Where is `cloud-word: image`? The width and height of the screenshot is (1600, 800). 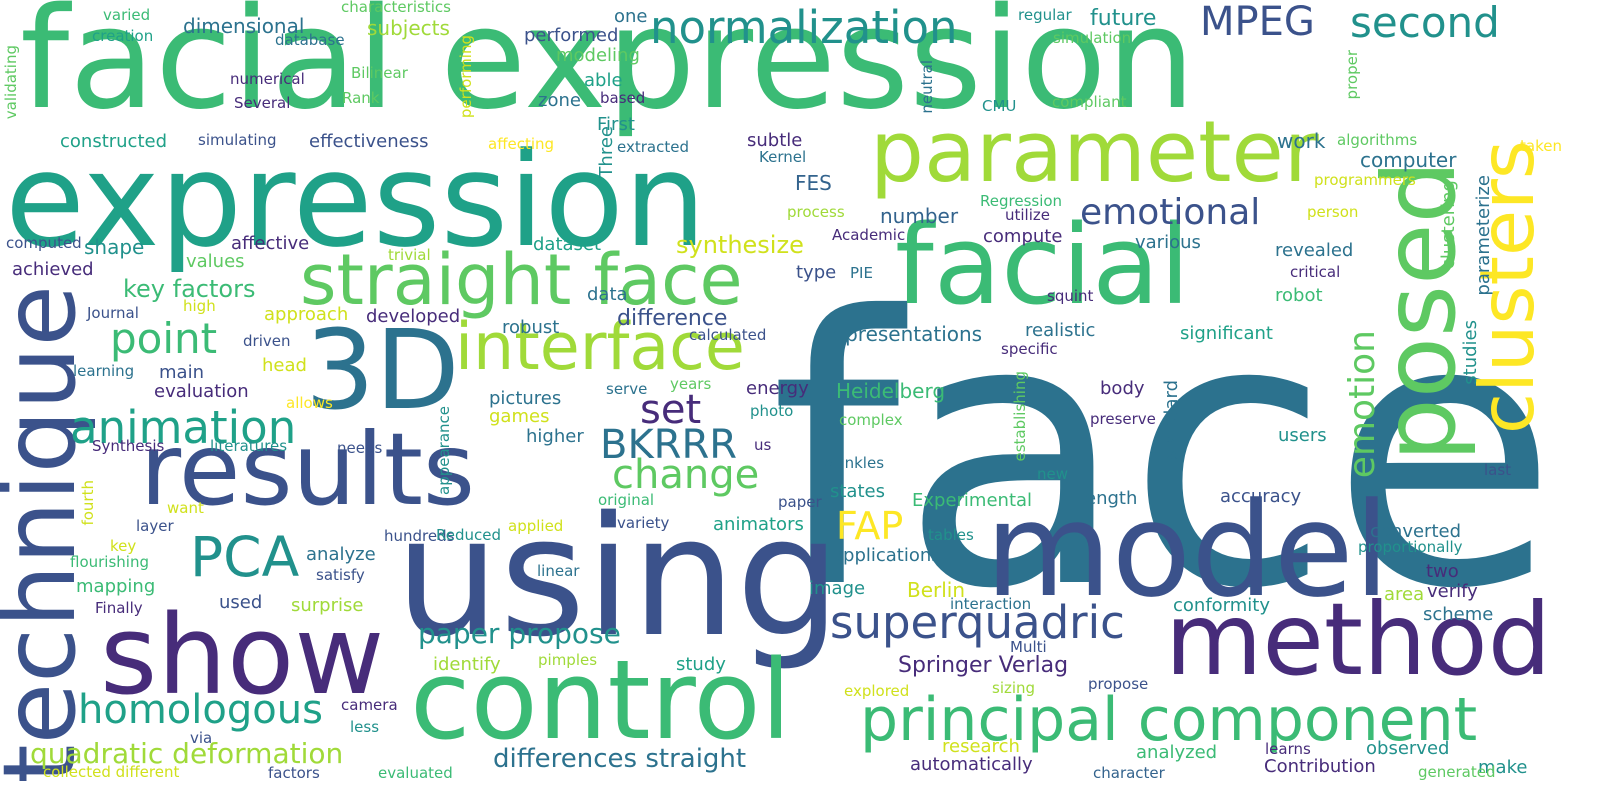 cloud-word: image is located at coordinates (837, 588).